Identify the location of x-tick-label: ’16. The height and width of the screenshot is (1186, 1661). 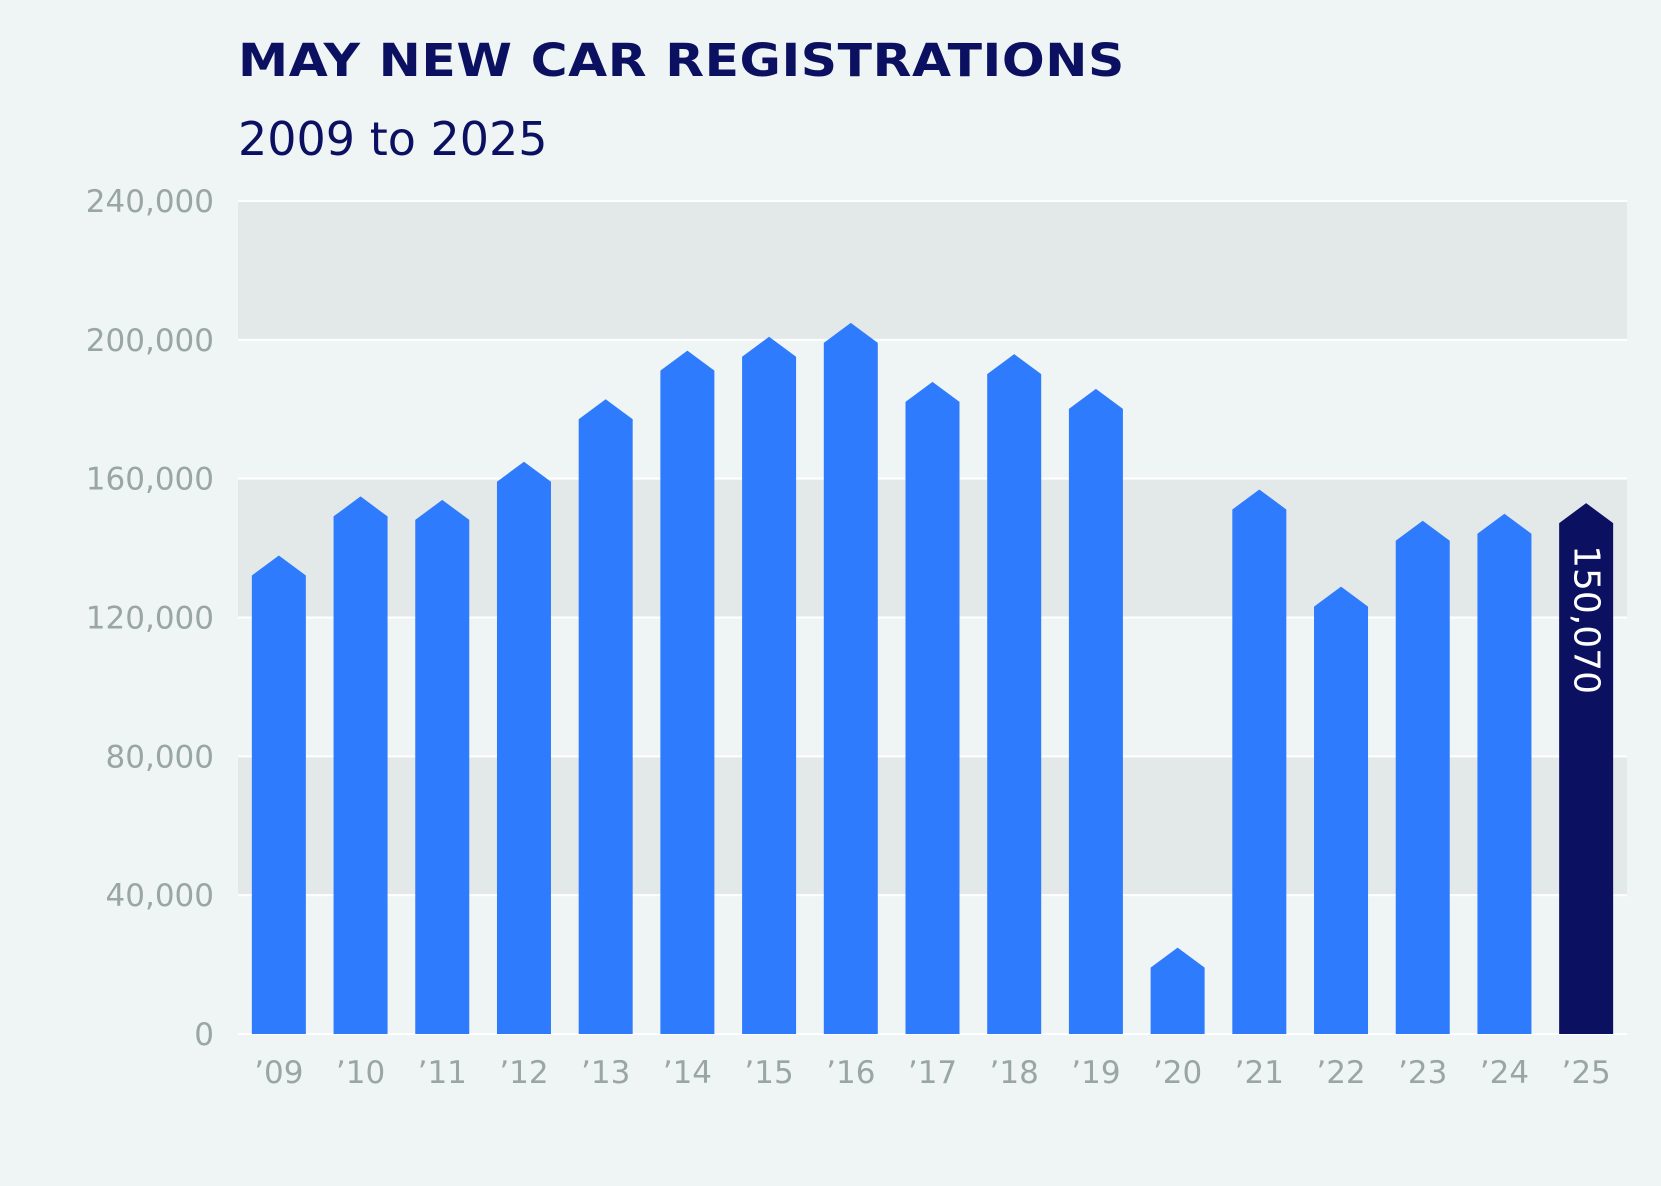
(850, 1073).